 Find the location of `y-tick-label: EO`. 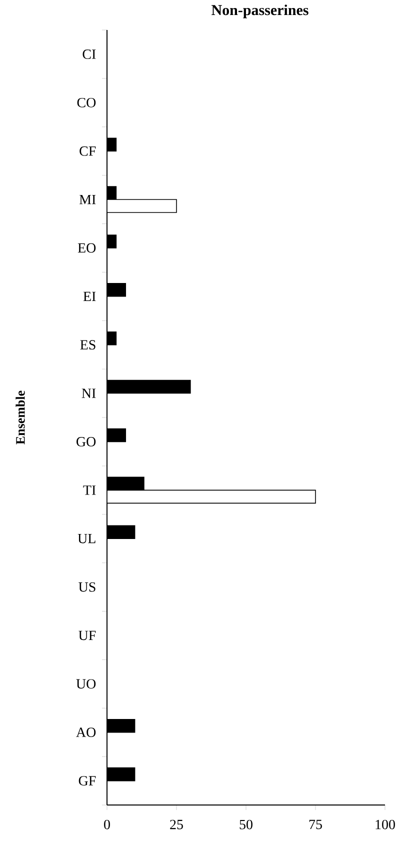

y-tick-label: EO is located at coordinates (87, 248).